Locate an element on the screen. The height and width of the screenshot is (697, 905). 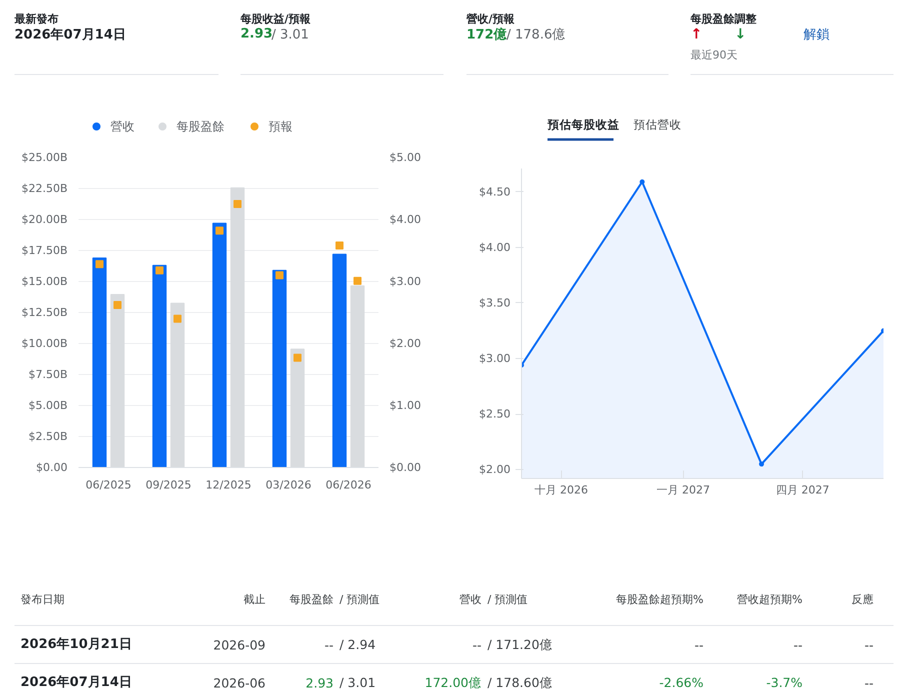
text: / 178.6億 is located at coordinates (536, 35).